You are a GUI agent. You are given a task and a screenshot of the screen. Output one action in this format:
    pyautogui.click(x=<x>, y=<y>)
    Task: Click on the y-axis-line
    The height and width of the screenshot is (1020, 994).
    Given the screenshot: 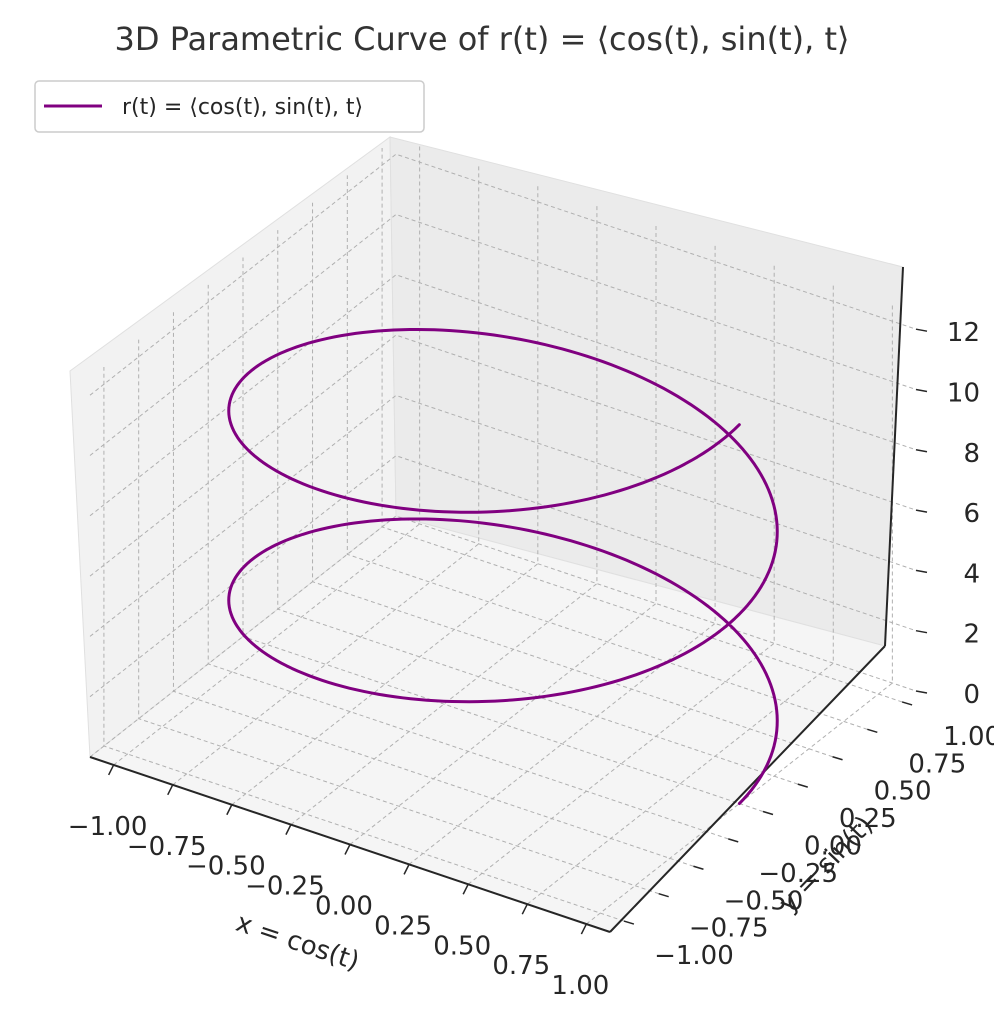 What is the action you would take?
    pyautogui.click(x=747, y=789)
    